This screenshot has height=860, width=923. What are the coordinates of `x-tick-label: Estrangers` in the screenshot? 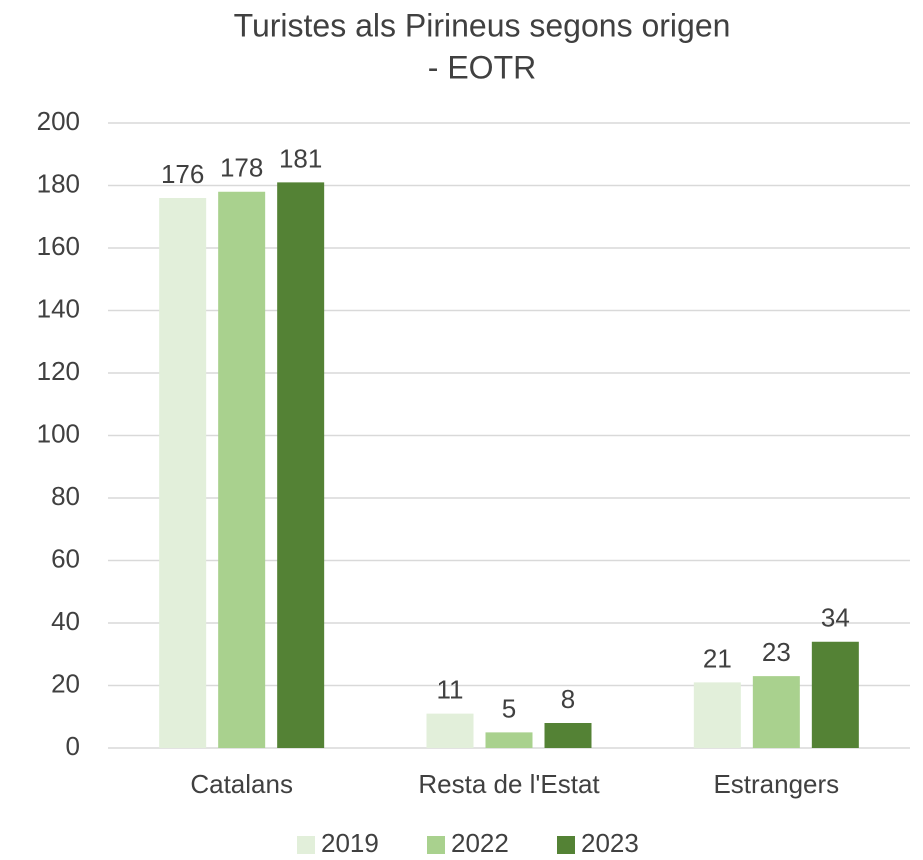 It's located at (776, 784).